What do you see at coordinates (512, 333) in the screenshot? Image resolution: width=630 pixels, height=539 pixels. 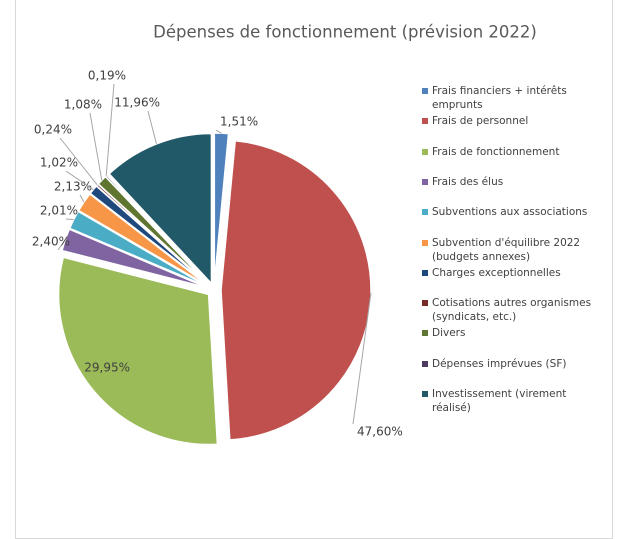 I see `legend-item: Divers` at bounding box center [512, 333].